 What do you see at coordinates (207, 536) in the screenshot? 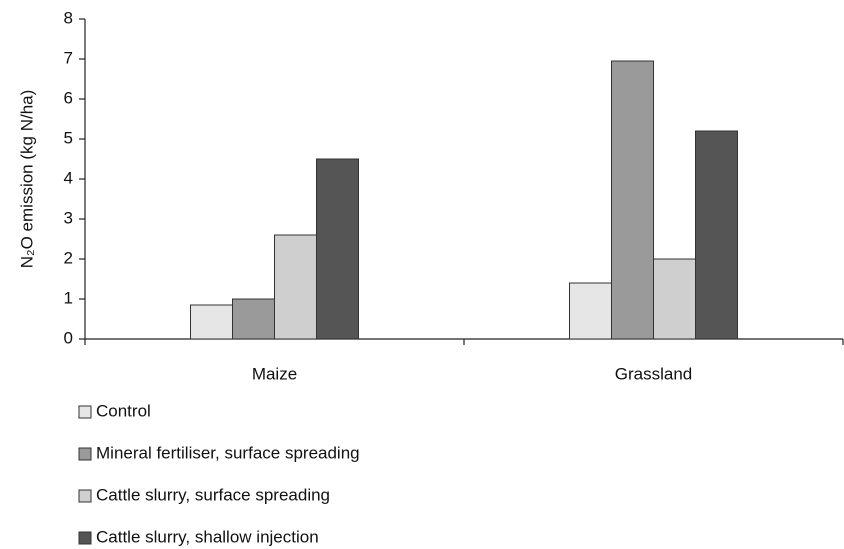
I see `legend-label: Cattle slurry, shallow injection` at bounding box center [207, 536].